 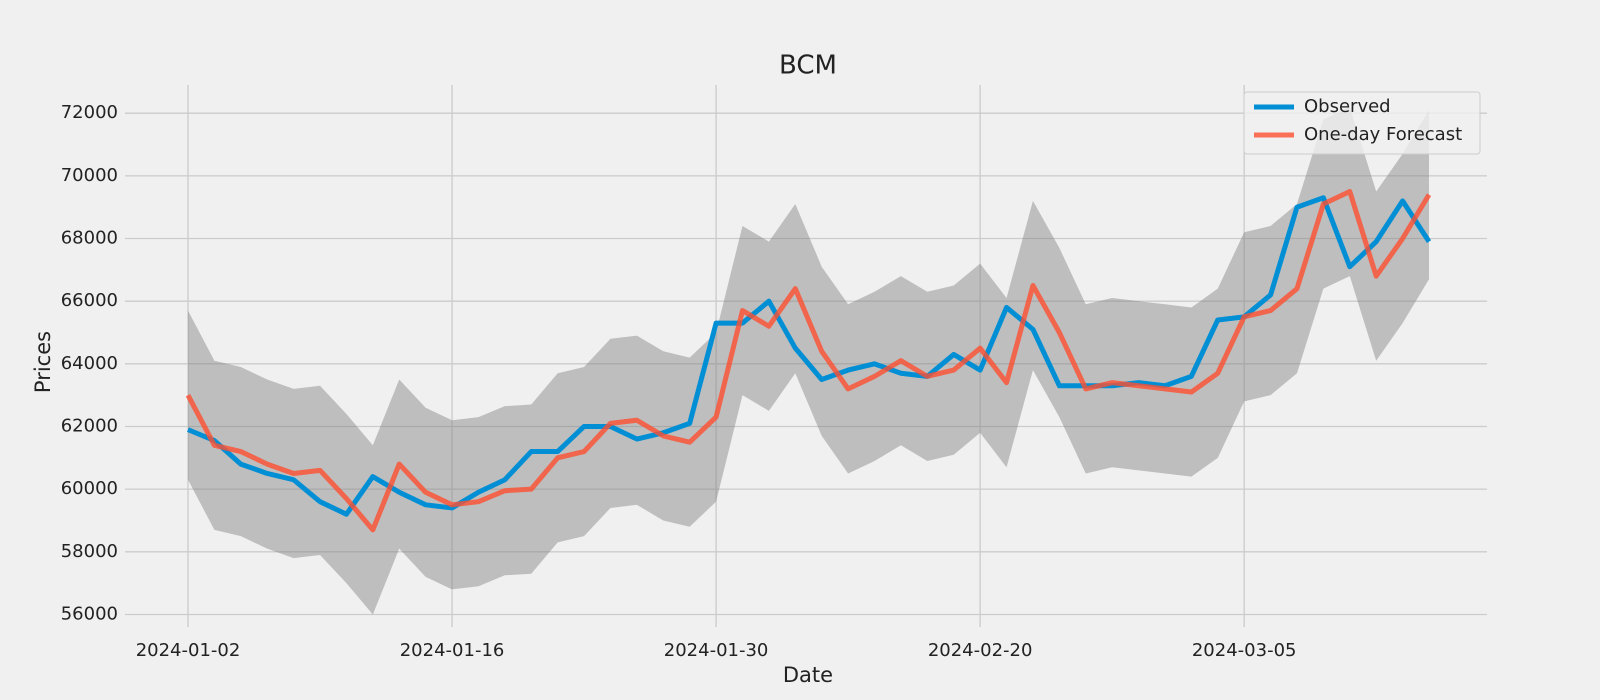 What do you see at coordinates (716, 650) in the screenshot?
I see `x-tick-label: 2024-01-30` at bounding box center [716, 650].